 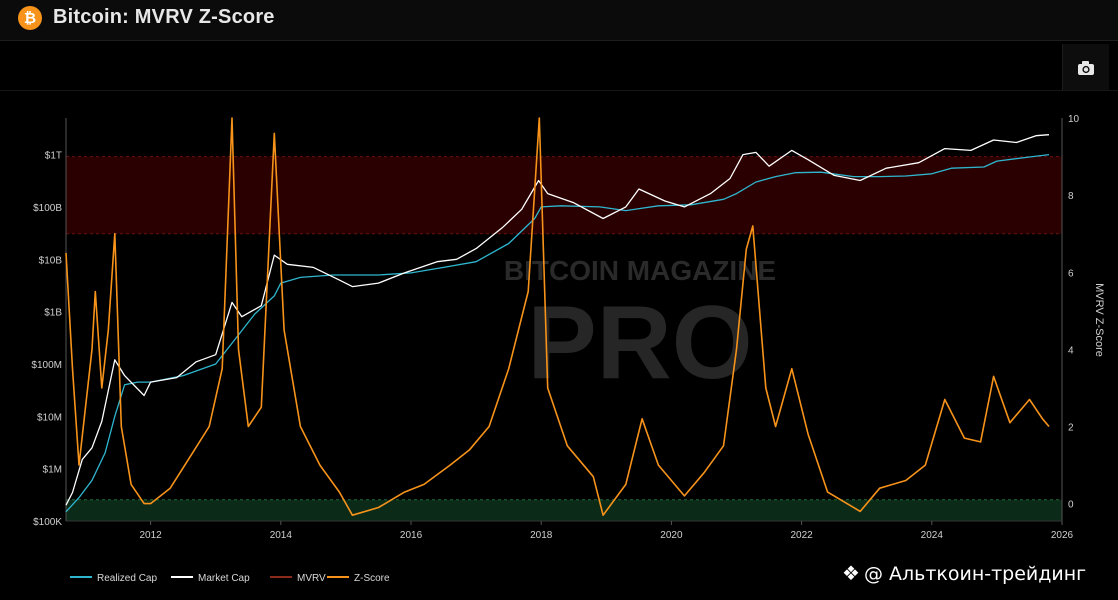 I want to click on legend-item-label: Realized Cap, so click(x=127, y=578).